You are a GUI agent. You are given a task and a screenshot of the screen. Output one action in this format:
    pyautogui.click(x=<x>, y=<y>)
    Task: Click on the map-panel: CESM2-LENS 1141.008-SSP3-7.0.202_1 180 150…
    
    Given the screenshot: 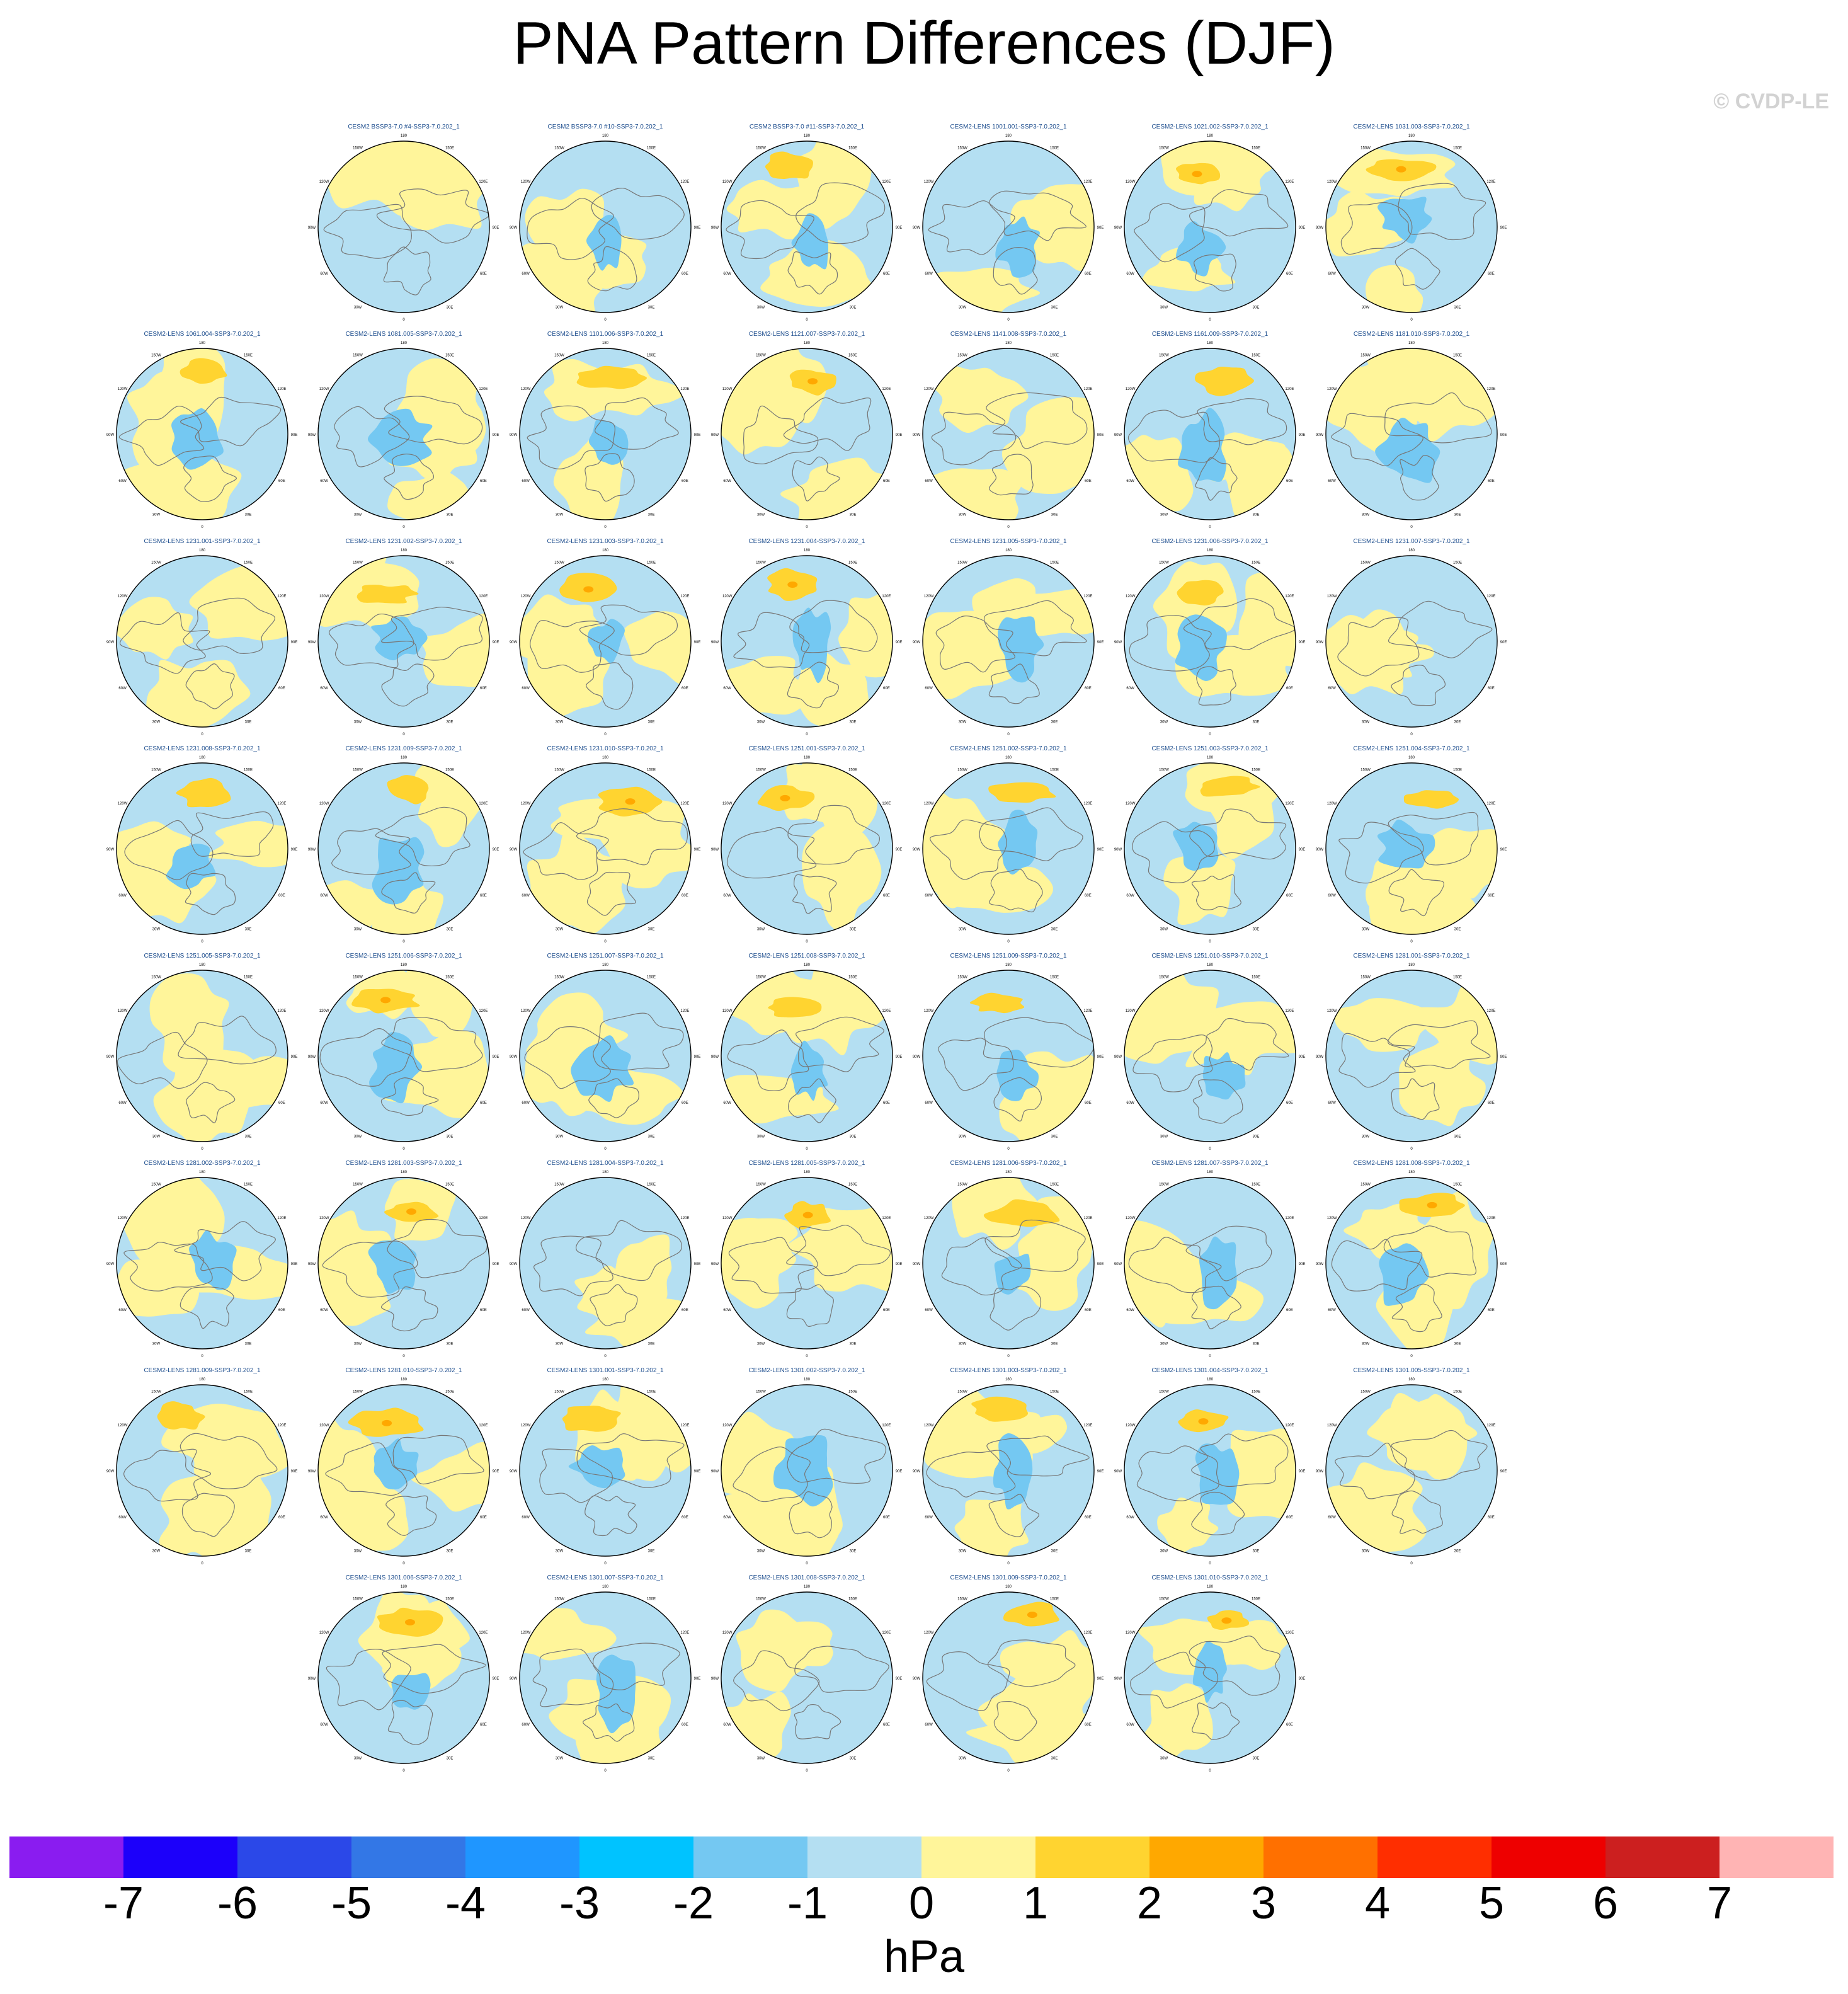 What is the action you would take?
    pyautogui.click(x=1008, y=430)
    